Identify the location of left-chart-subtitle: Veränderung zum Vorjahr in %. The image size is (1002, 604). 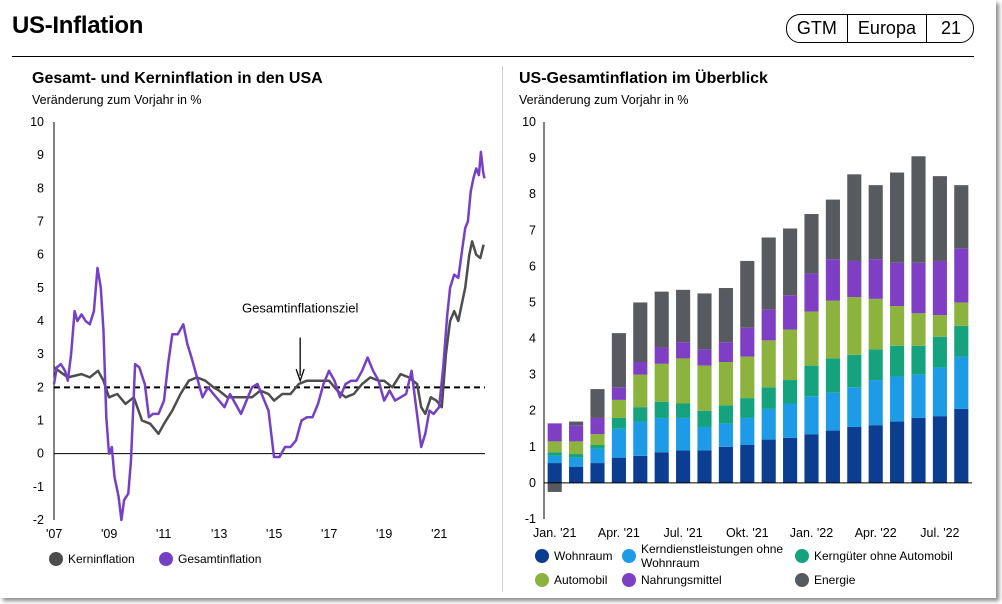
(117, 100).